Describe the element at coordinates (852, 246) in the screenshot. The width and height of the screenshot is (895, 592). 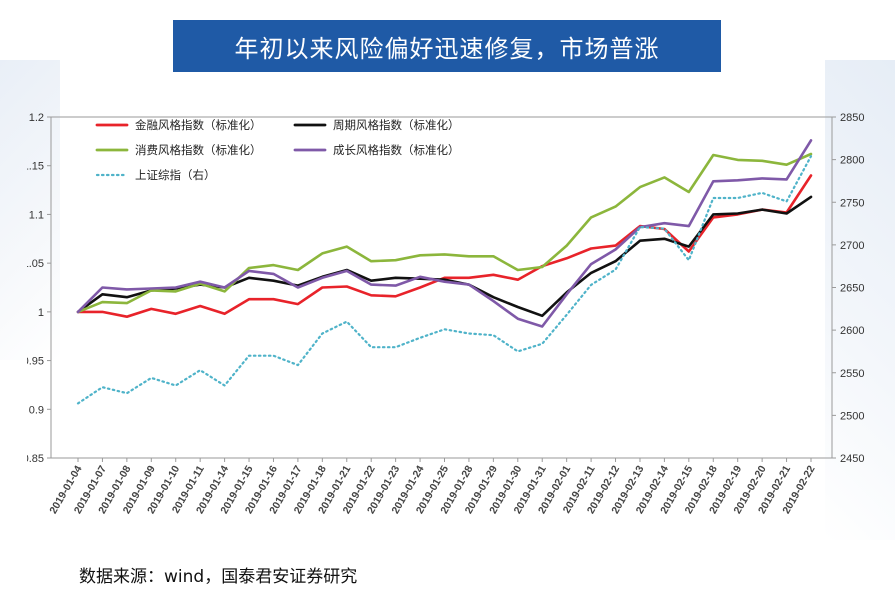
I see `y-right-tick-label: 2700` at that location.